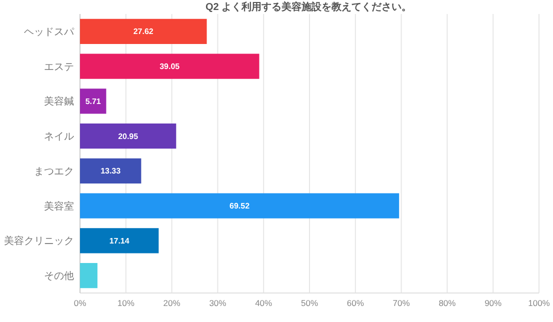 This screenshot has width=553, height=322. I want to click on y-tick-label: 美容鍼, so click(59, 102).